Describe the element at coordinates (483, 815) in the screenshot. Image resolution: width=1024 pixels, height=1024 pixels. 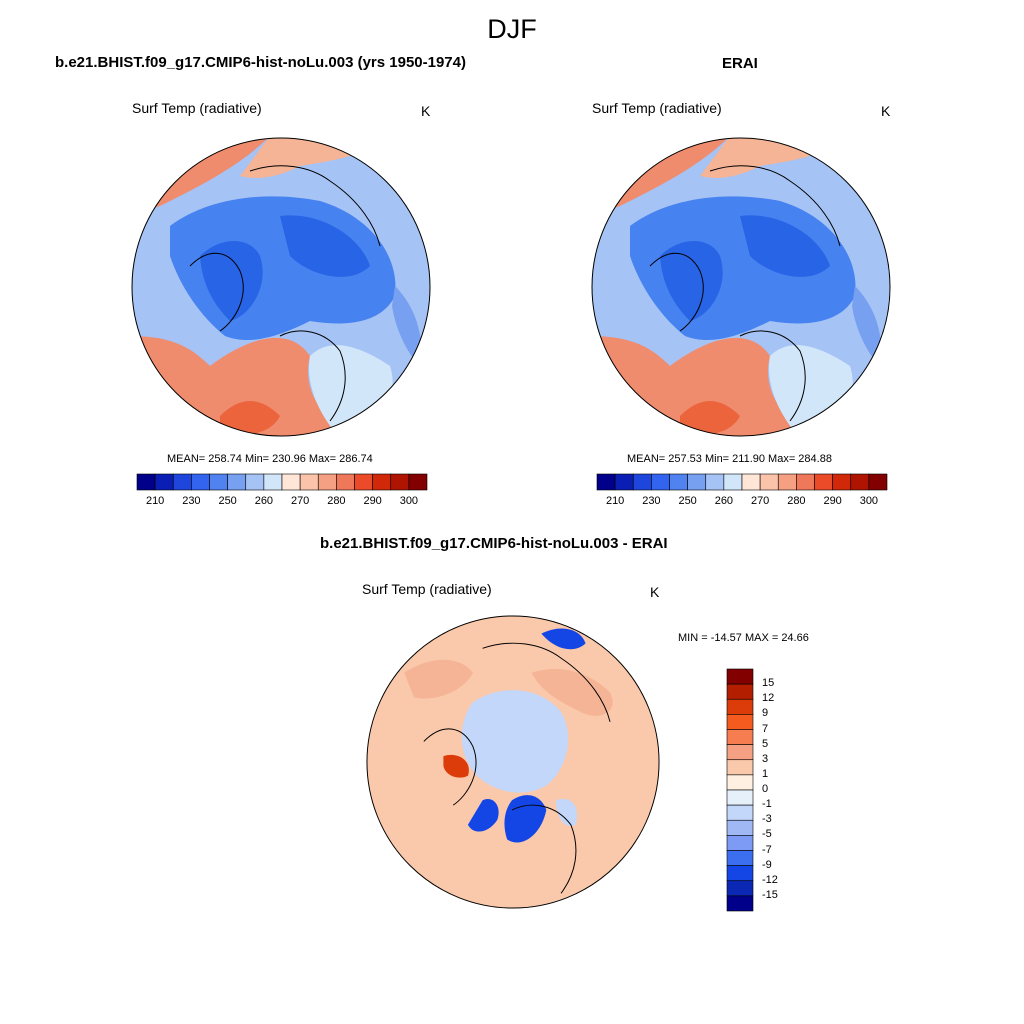
I see `cold-anomaly-labrador` at that location.